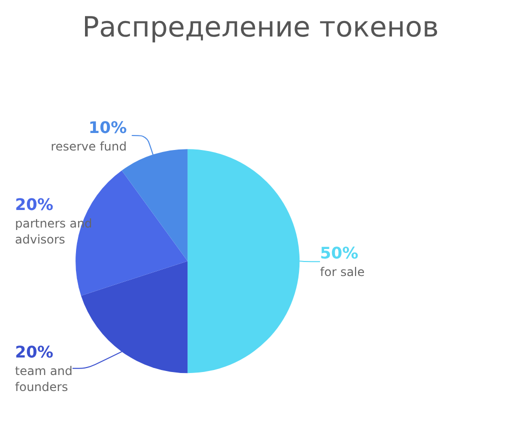  I want to click on slice-label: reserve fund, so click(88, 147).